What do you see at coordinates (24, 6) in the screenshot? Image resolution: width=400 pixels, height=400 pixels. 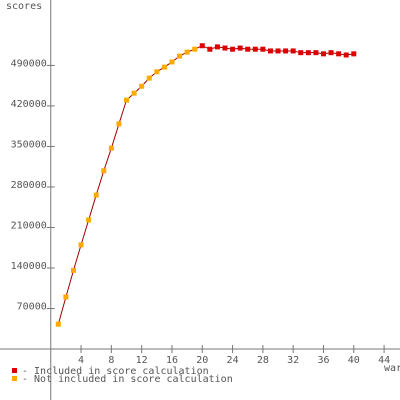 I see `y-axis-label: scores` at bounding box center [24, 6].